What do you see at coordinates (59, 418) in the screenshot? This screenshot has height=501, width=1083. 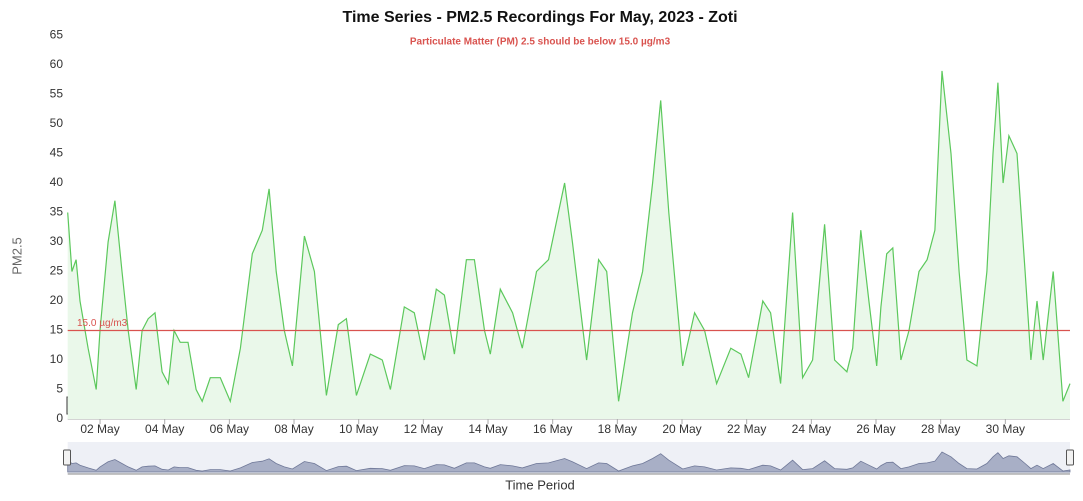 I see `y-tick-label: 0` at bounding box center [59, 418].